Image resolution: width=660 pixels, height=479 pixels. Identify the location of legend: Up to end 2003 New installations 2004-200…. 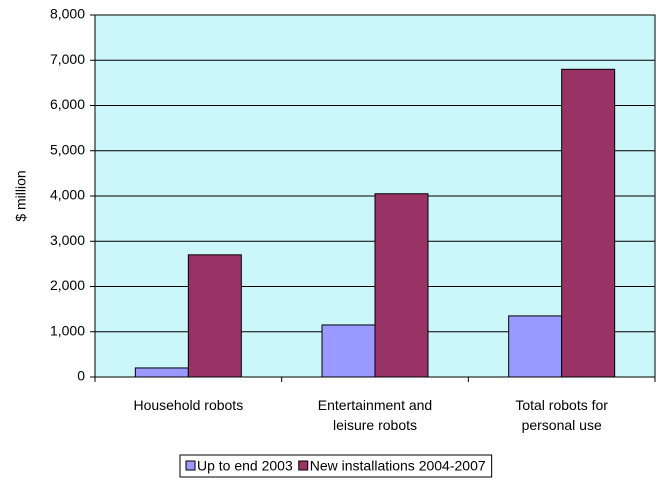
(336, 466).